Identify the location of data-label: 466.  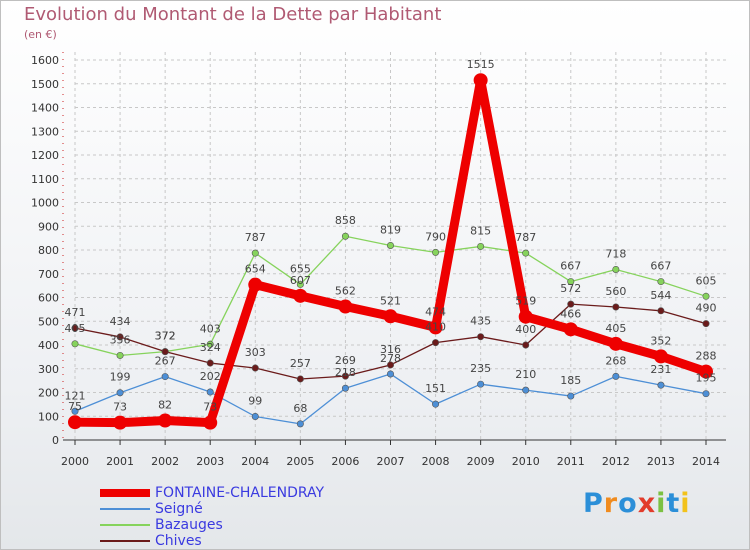
(570, 313).